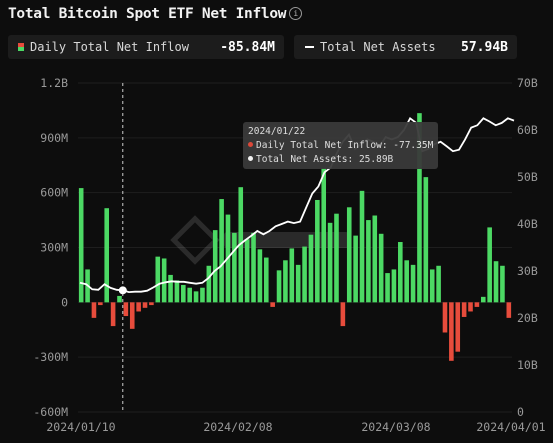 This screenshot has width=553, height=443. I want to click on tooltip-assets-dot-icon, so click(250, 158).